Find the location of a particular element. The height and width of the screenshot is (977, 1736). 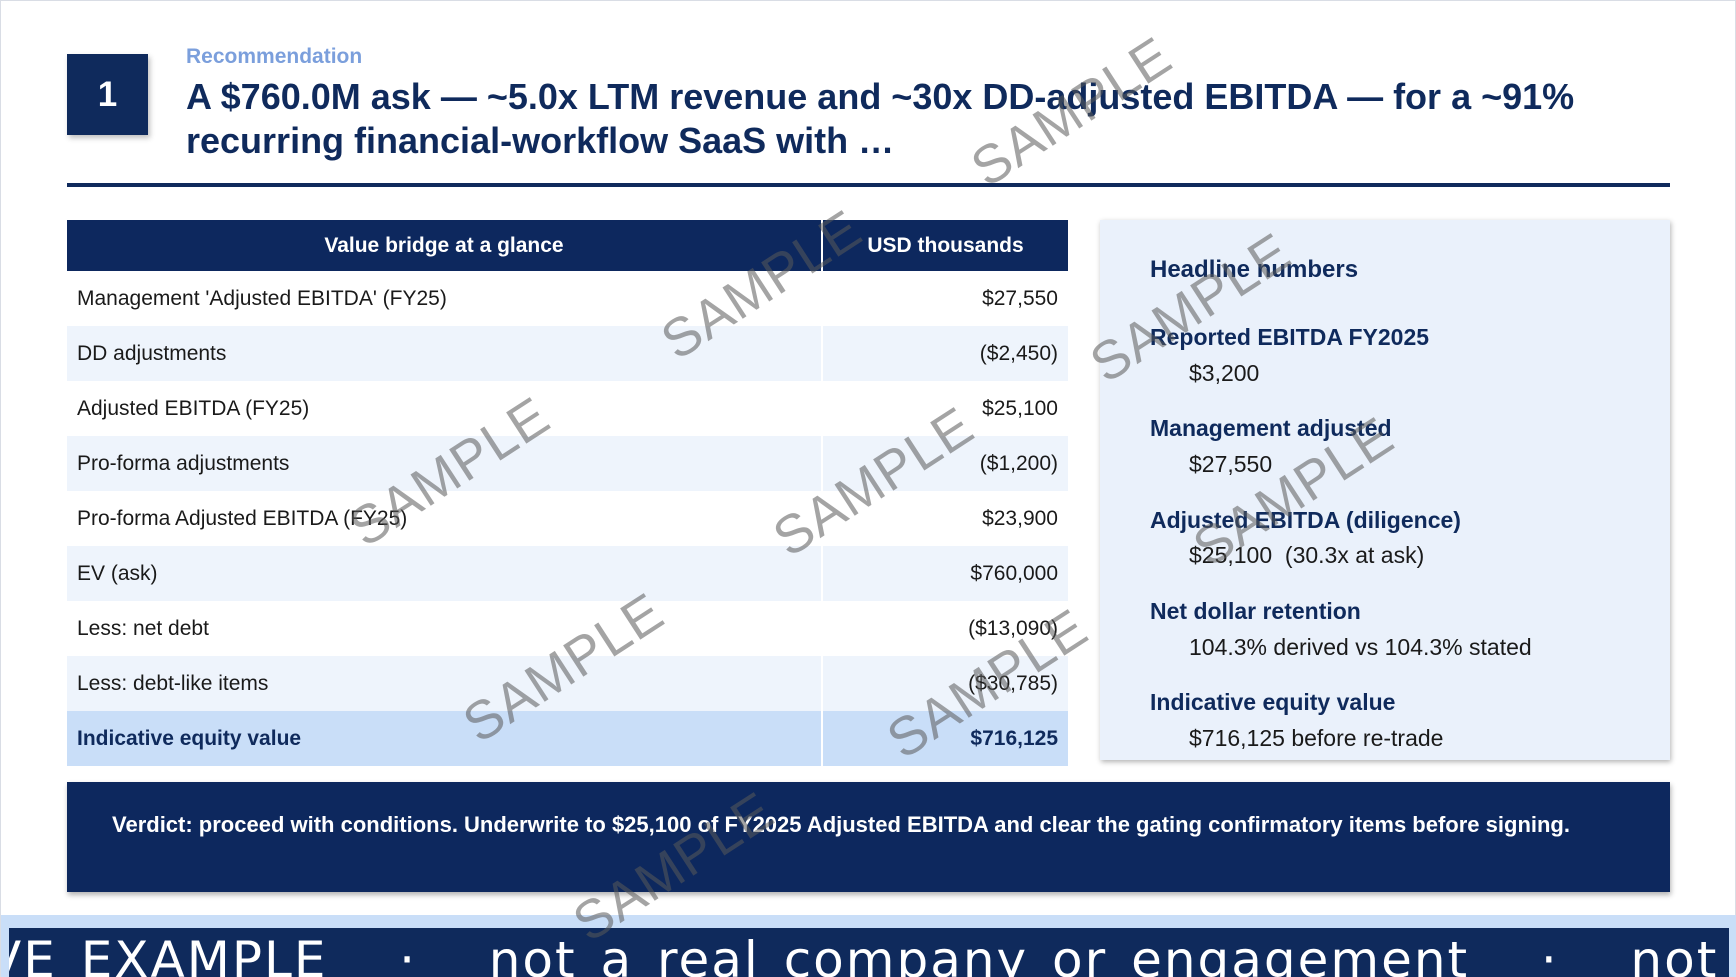

metric-label: Adjusted EBITDA (diligence) is located at coordinates (1305, 520).